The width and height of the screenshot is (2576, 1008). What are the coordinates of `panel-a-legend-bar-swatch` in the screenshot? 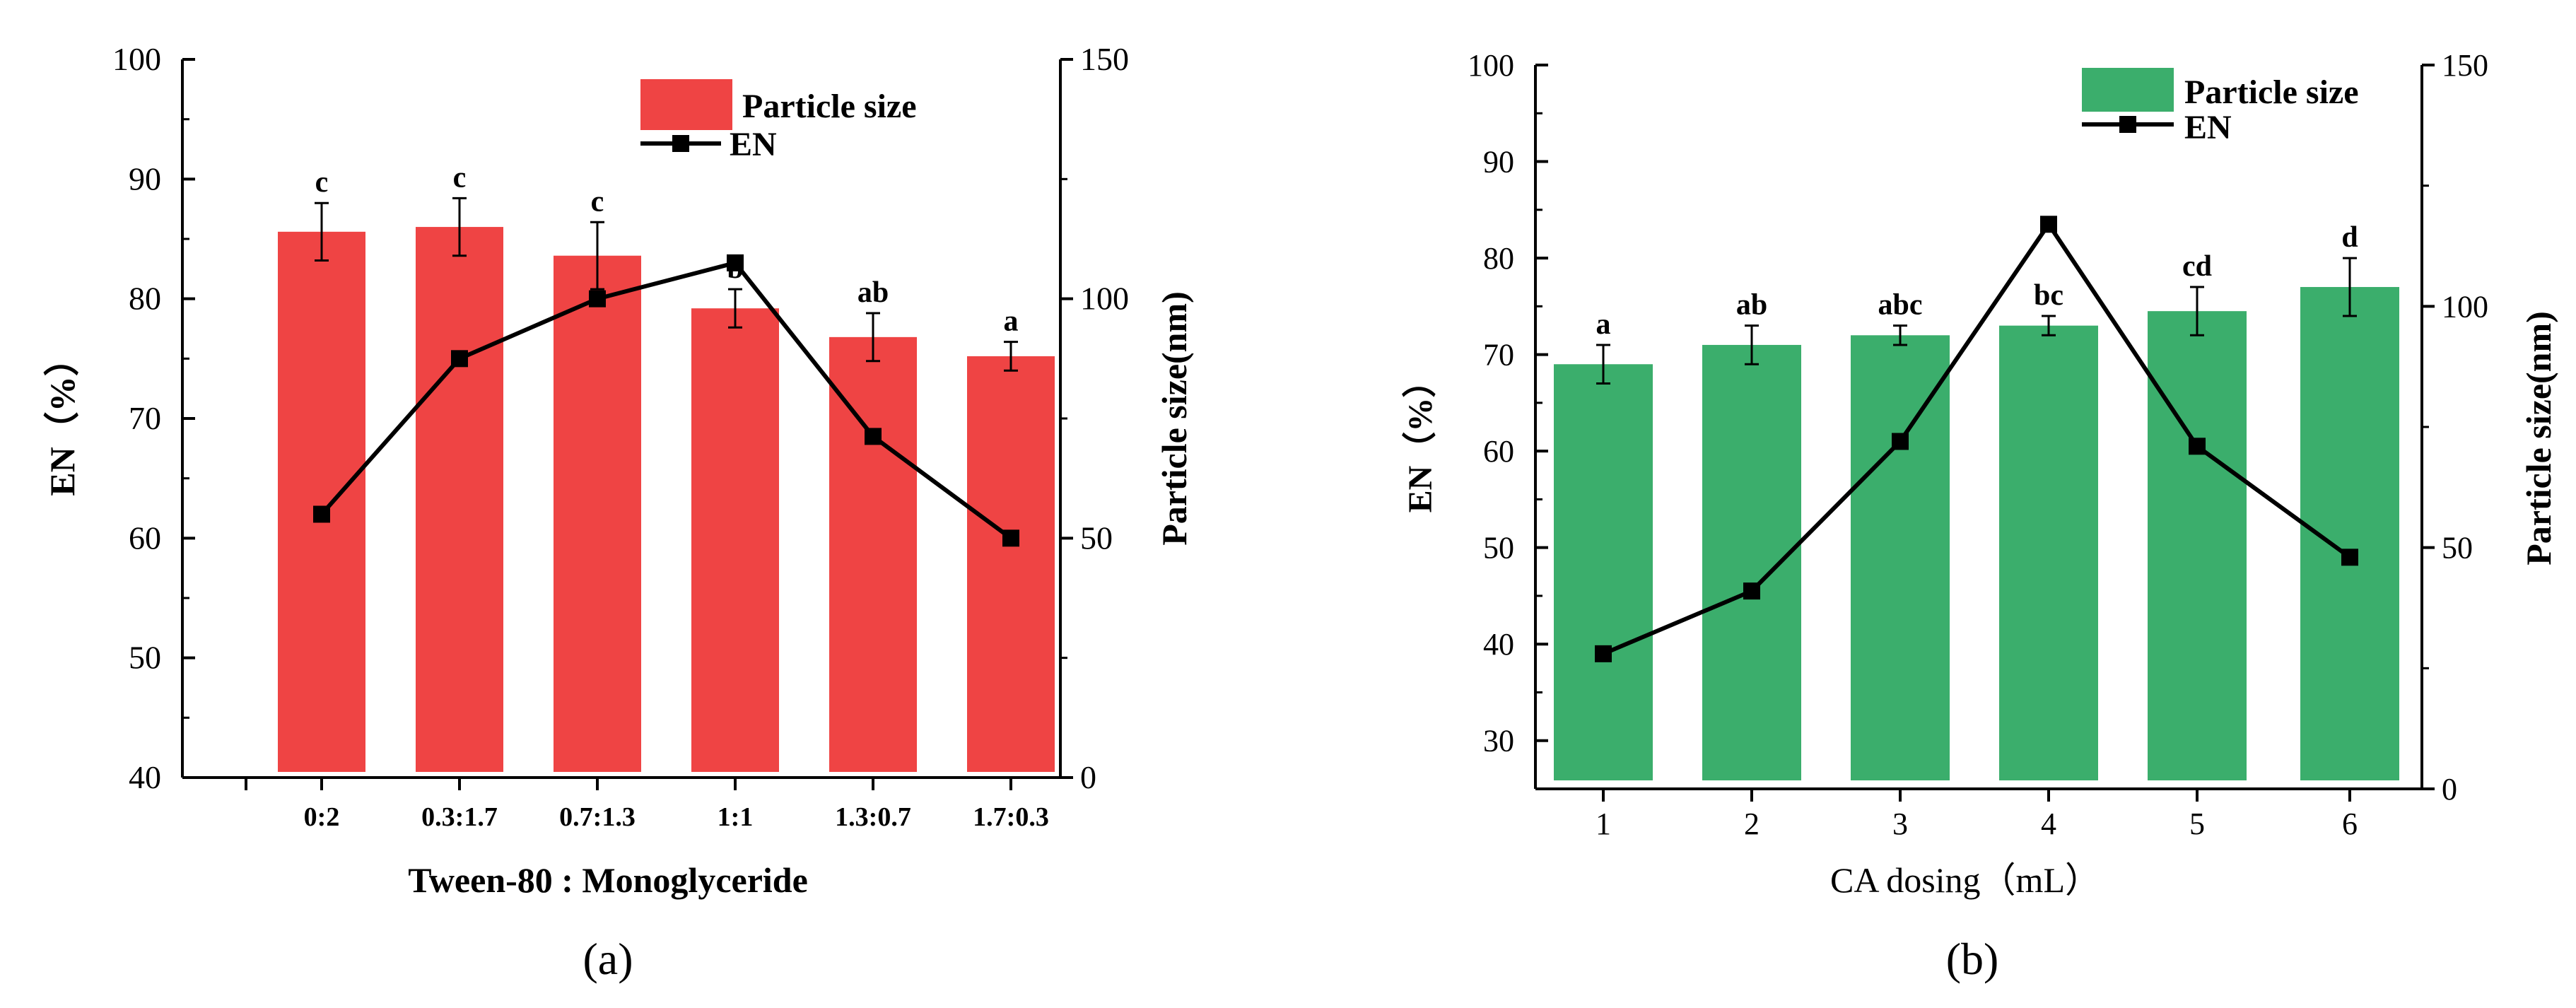 It's located at (686, 104).